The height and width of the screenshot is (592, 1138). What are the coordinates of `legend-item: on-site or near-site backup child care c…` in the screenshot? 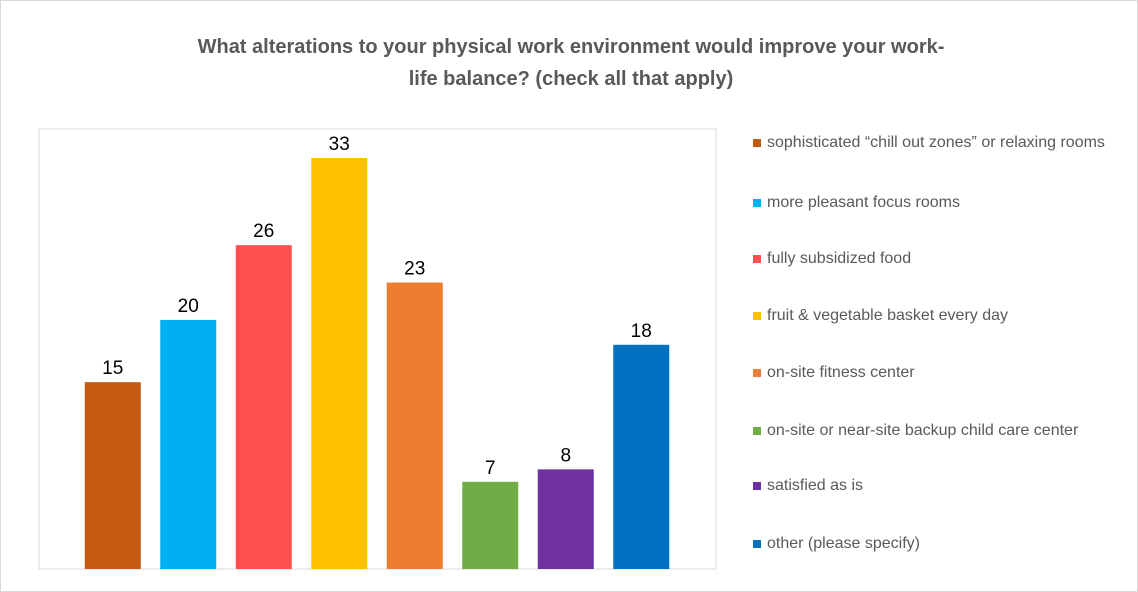 It's located at (940, 431).